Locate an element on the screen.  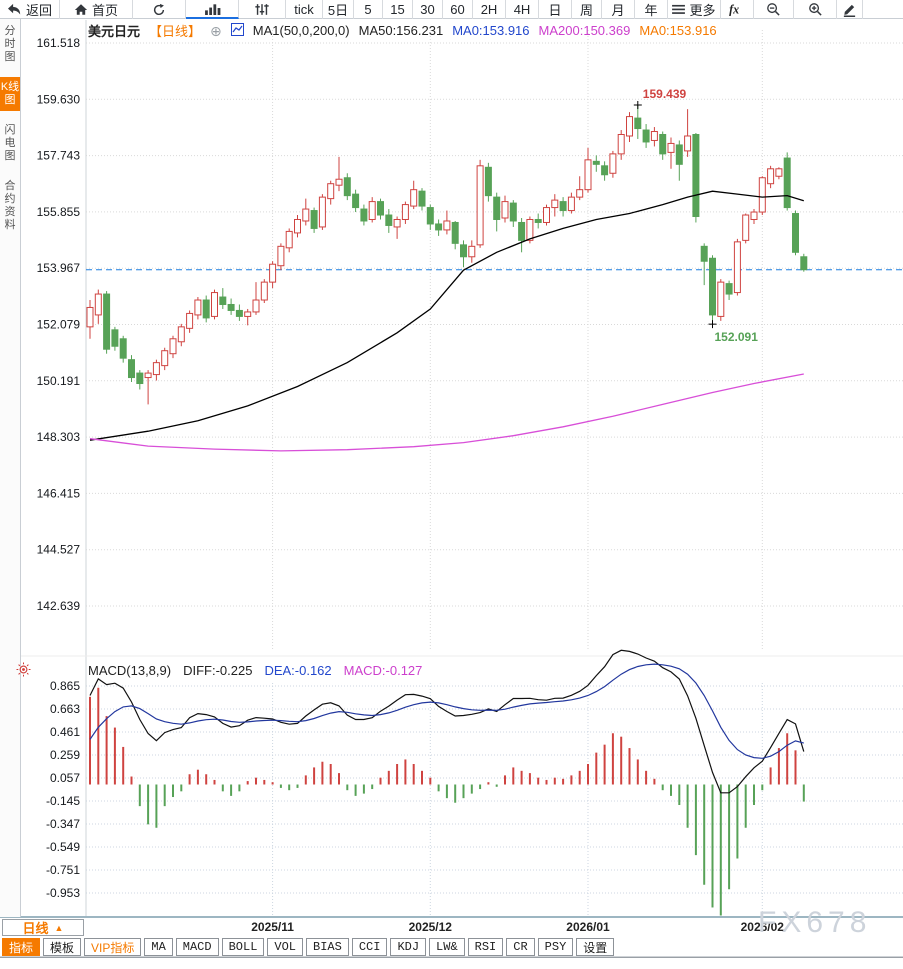
toolbar-button-60min: 60 is located at coordinates (458, 9).